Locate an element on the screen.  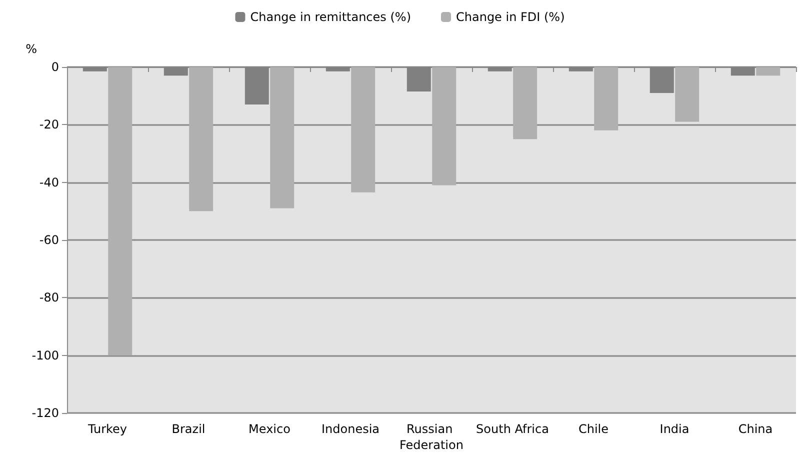
y-tick-label: -40 is located at coordinates (49, 182).